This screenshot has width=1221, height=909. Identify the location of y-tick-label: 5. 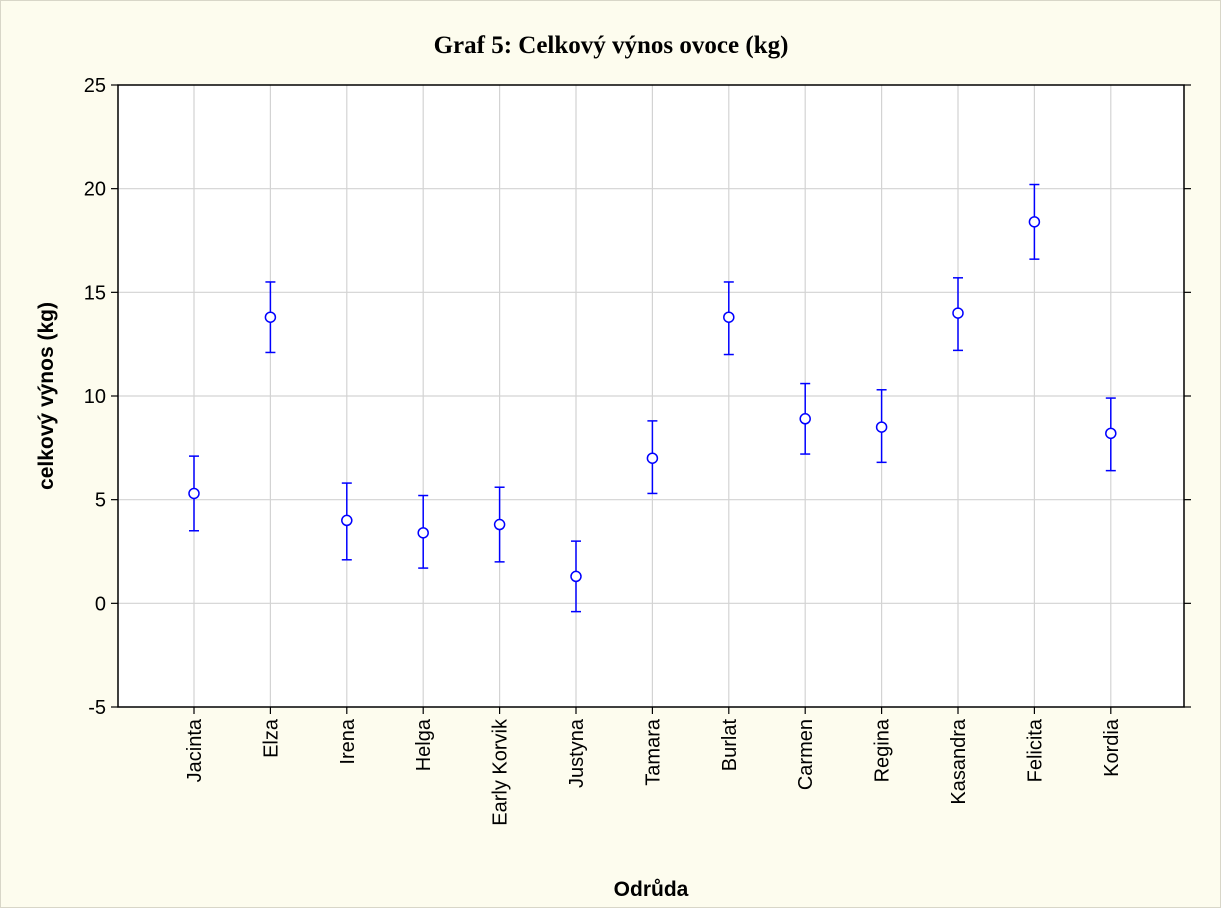
(100, 501).